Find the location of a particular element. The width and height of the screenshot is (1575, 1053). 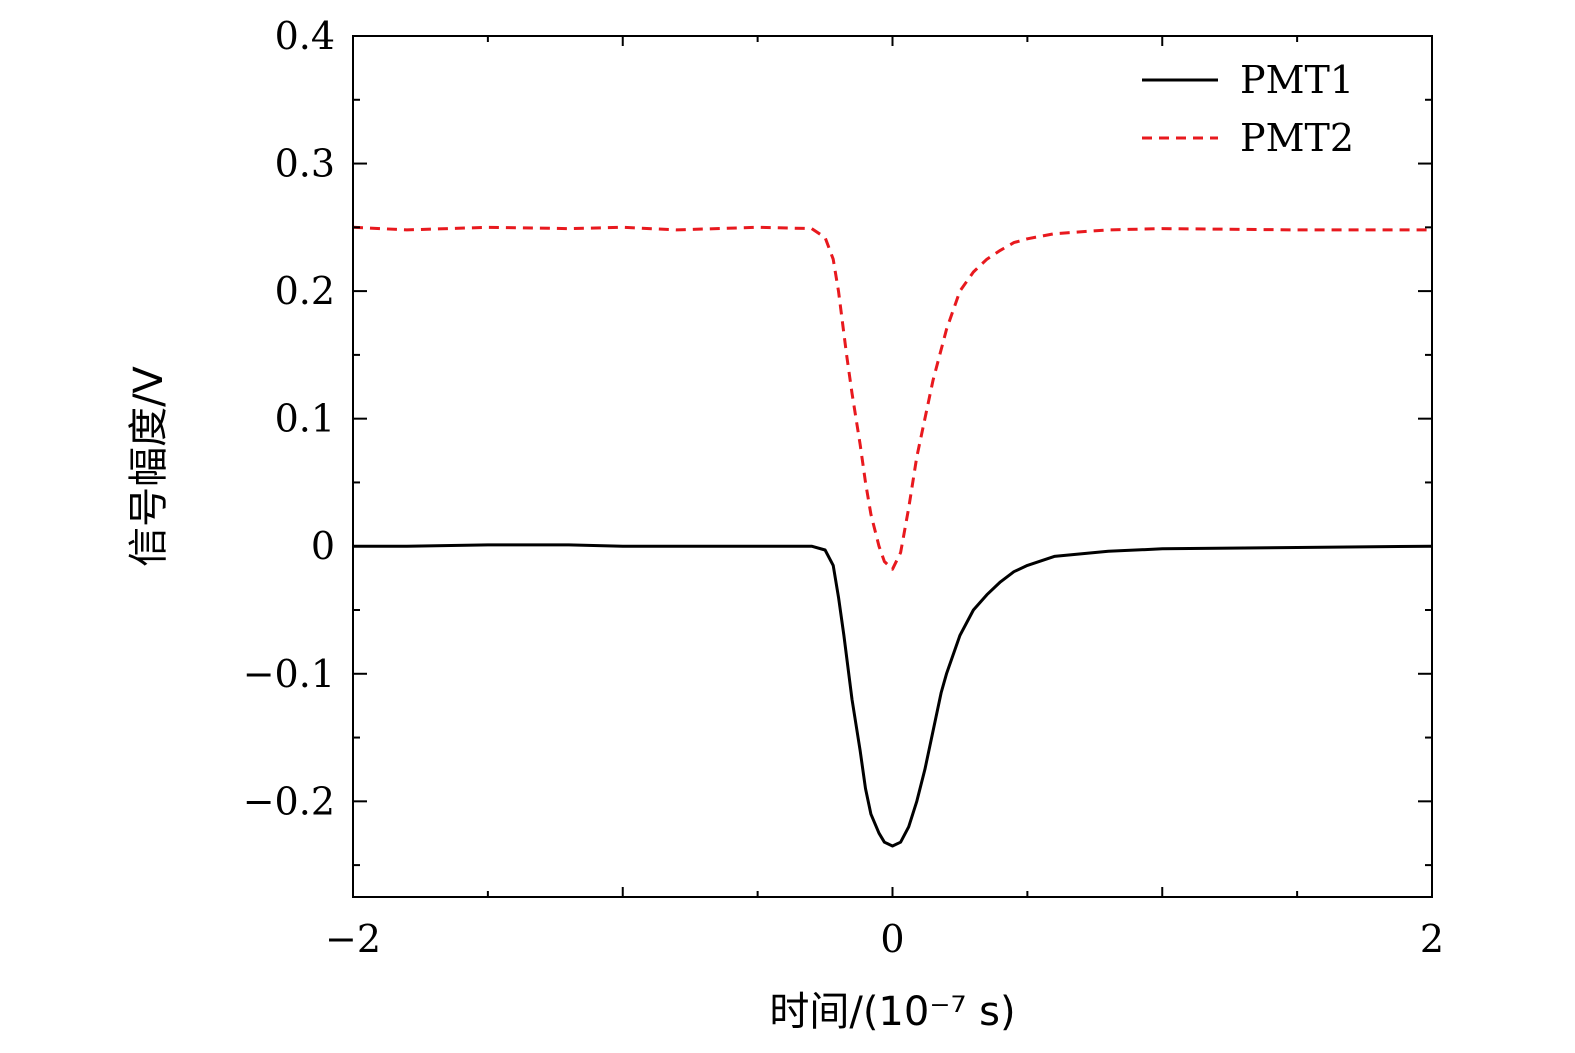

x-tick-label: −2 is located at coordinates (353, 939).